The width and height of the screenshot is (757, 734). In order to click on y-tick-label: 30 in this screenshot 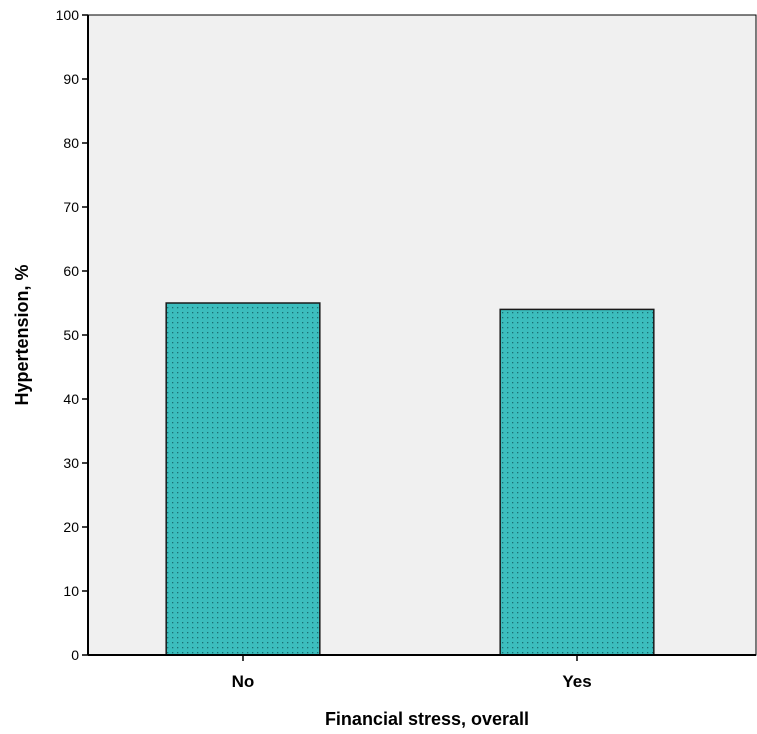, I will do `click(71, 463)`.